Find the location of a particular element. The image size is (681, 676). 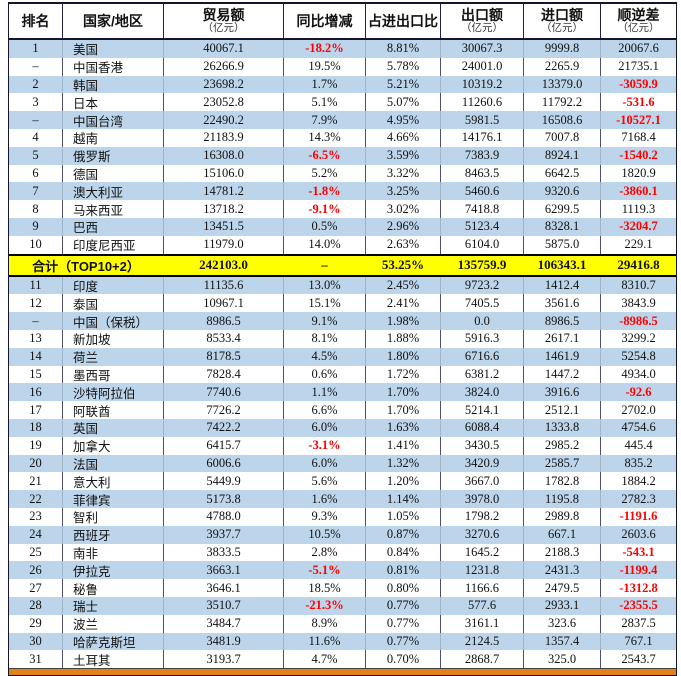

yoy-cell: 0.5% is located at coordinates (325, 226).